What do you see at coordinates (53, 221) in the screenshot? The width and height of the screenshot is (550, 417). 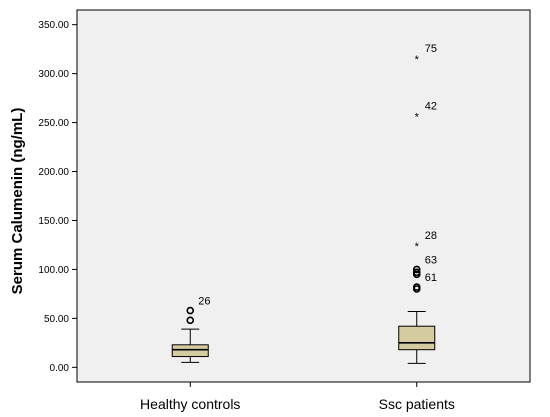 I see `y-tick-label: 150.00` at bounding box center [53, 221].